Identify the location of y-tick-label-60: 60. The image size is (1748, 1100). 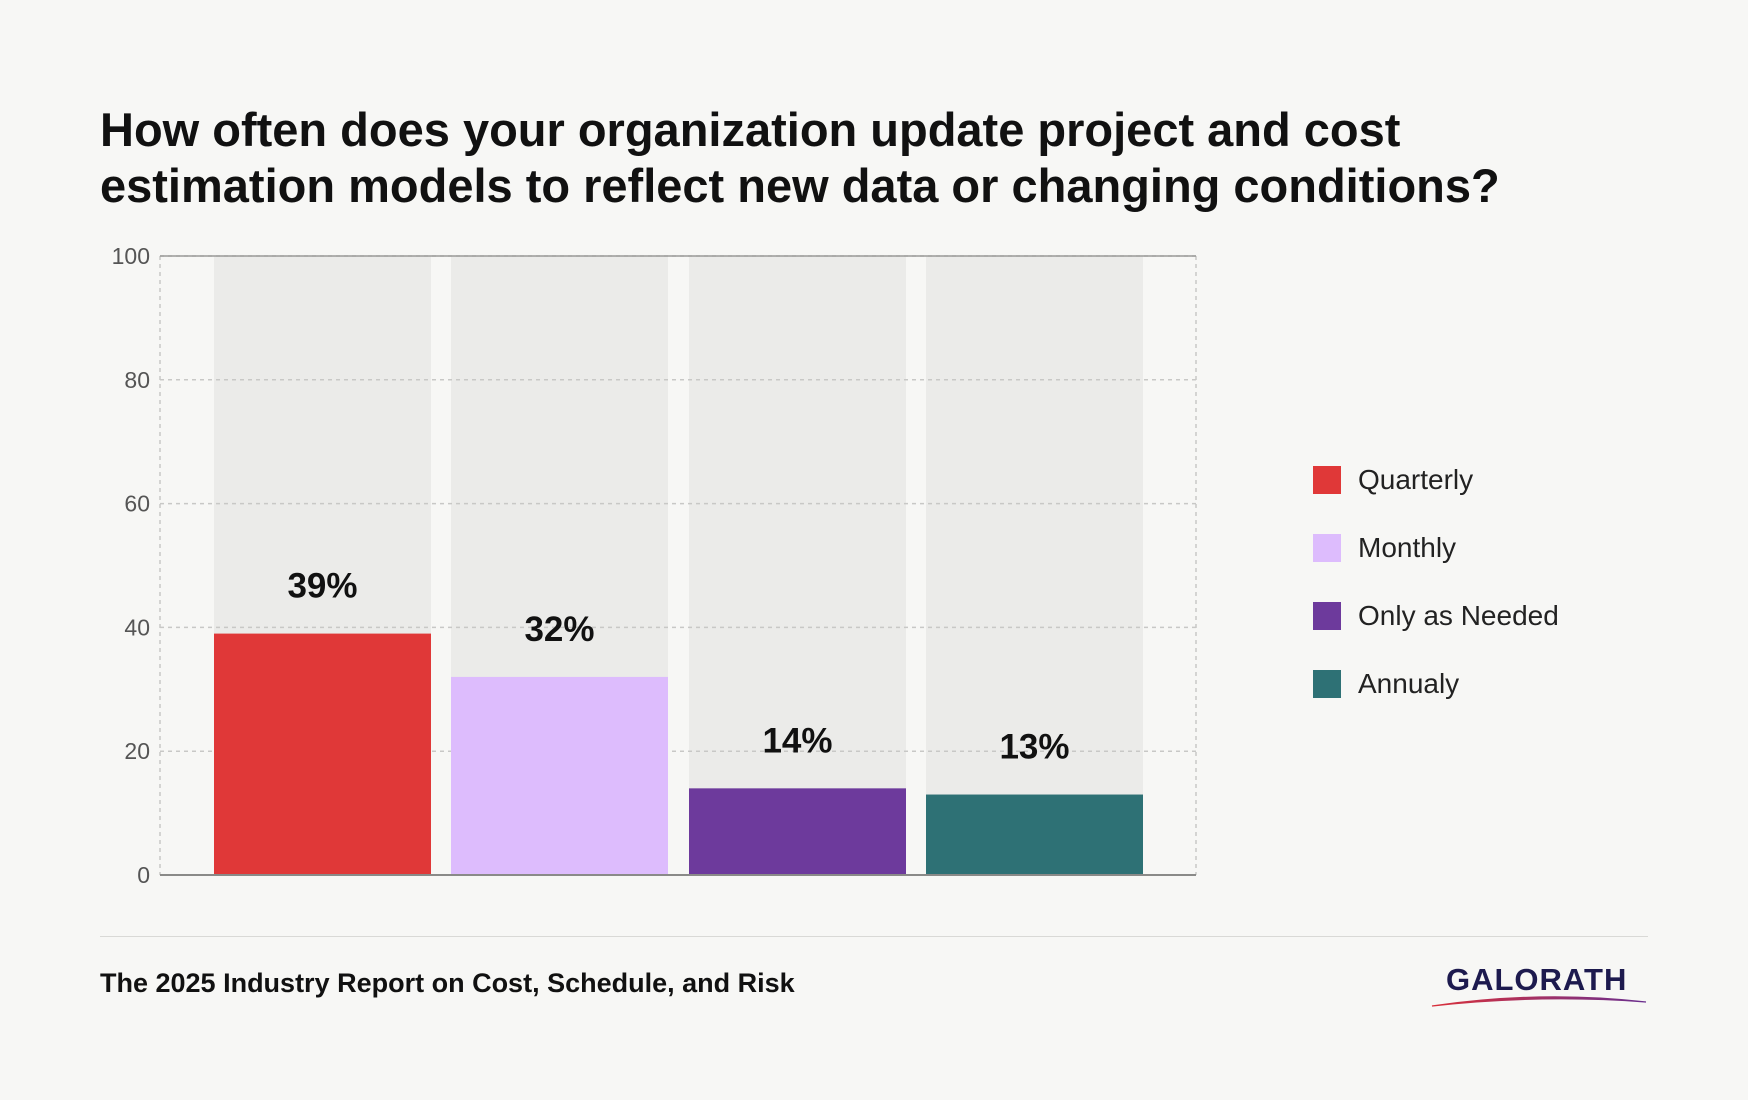
(137, 504).